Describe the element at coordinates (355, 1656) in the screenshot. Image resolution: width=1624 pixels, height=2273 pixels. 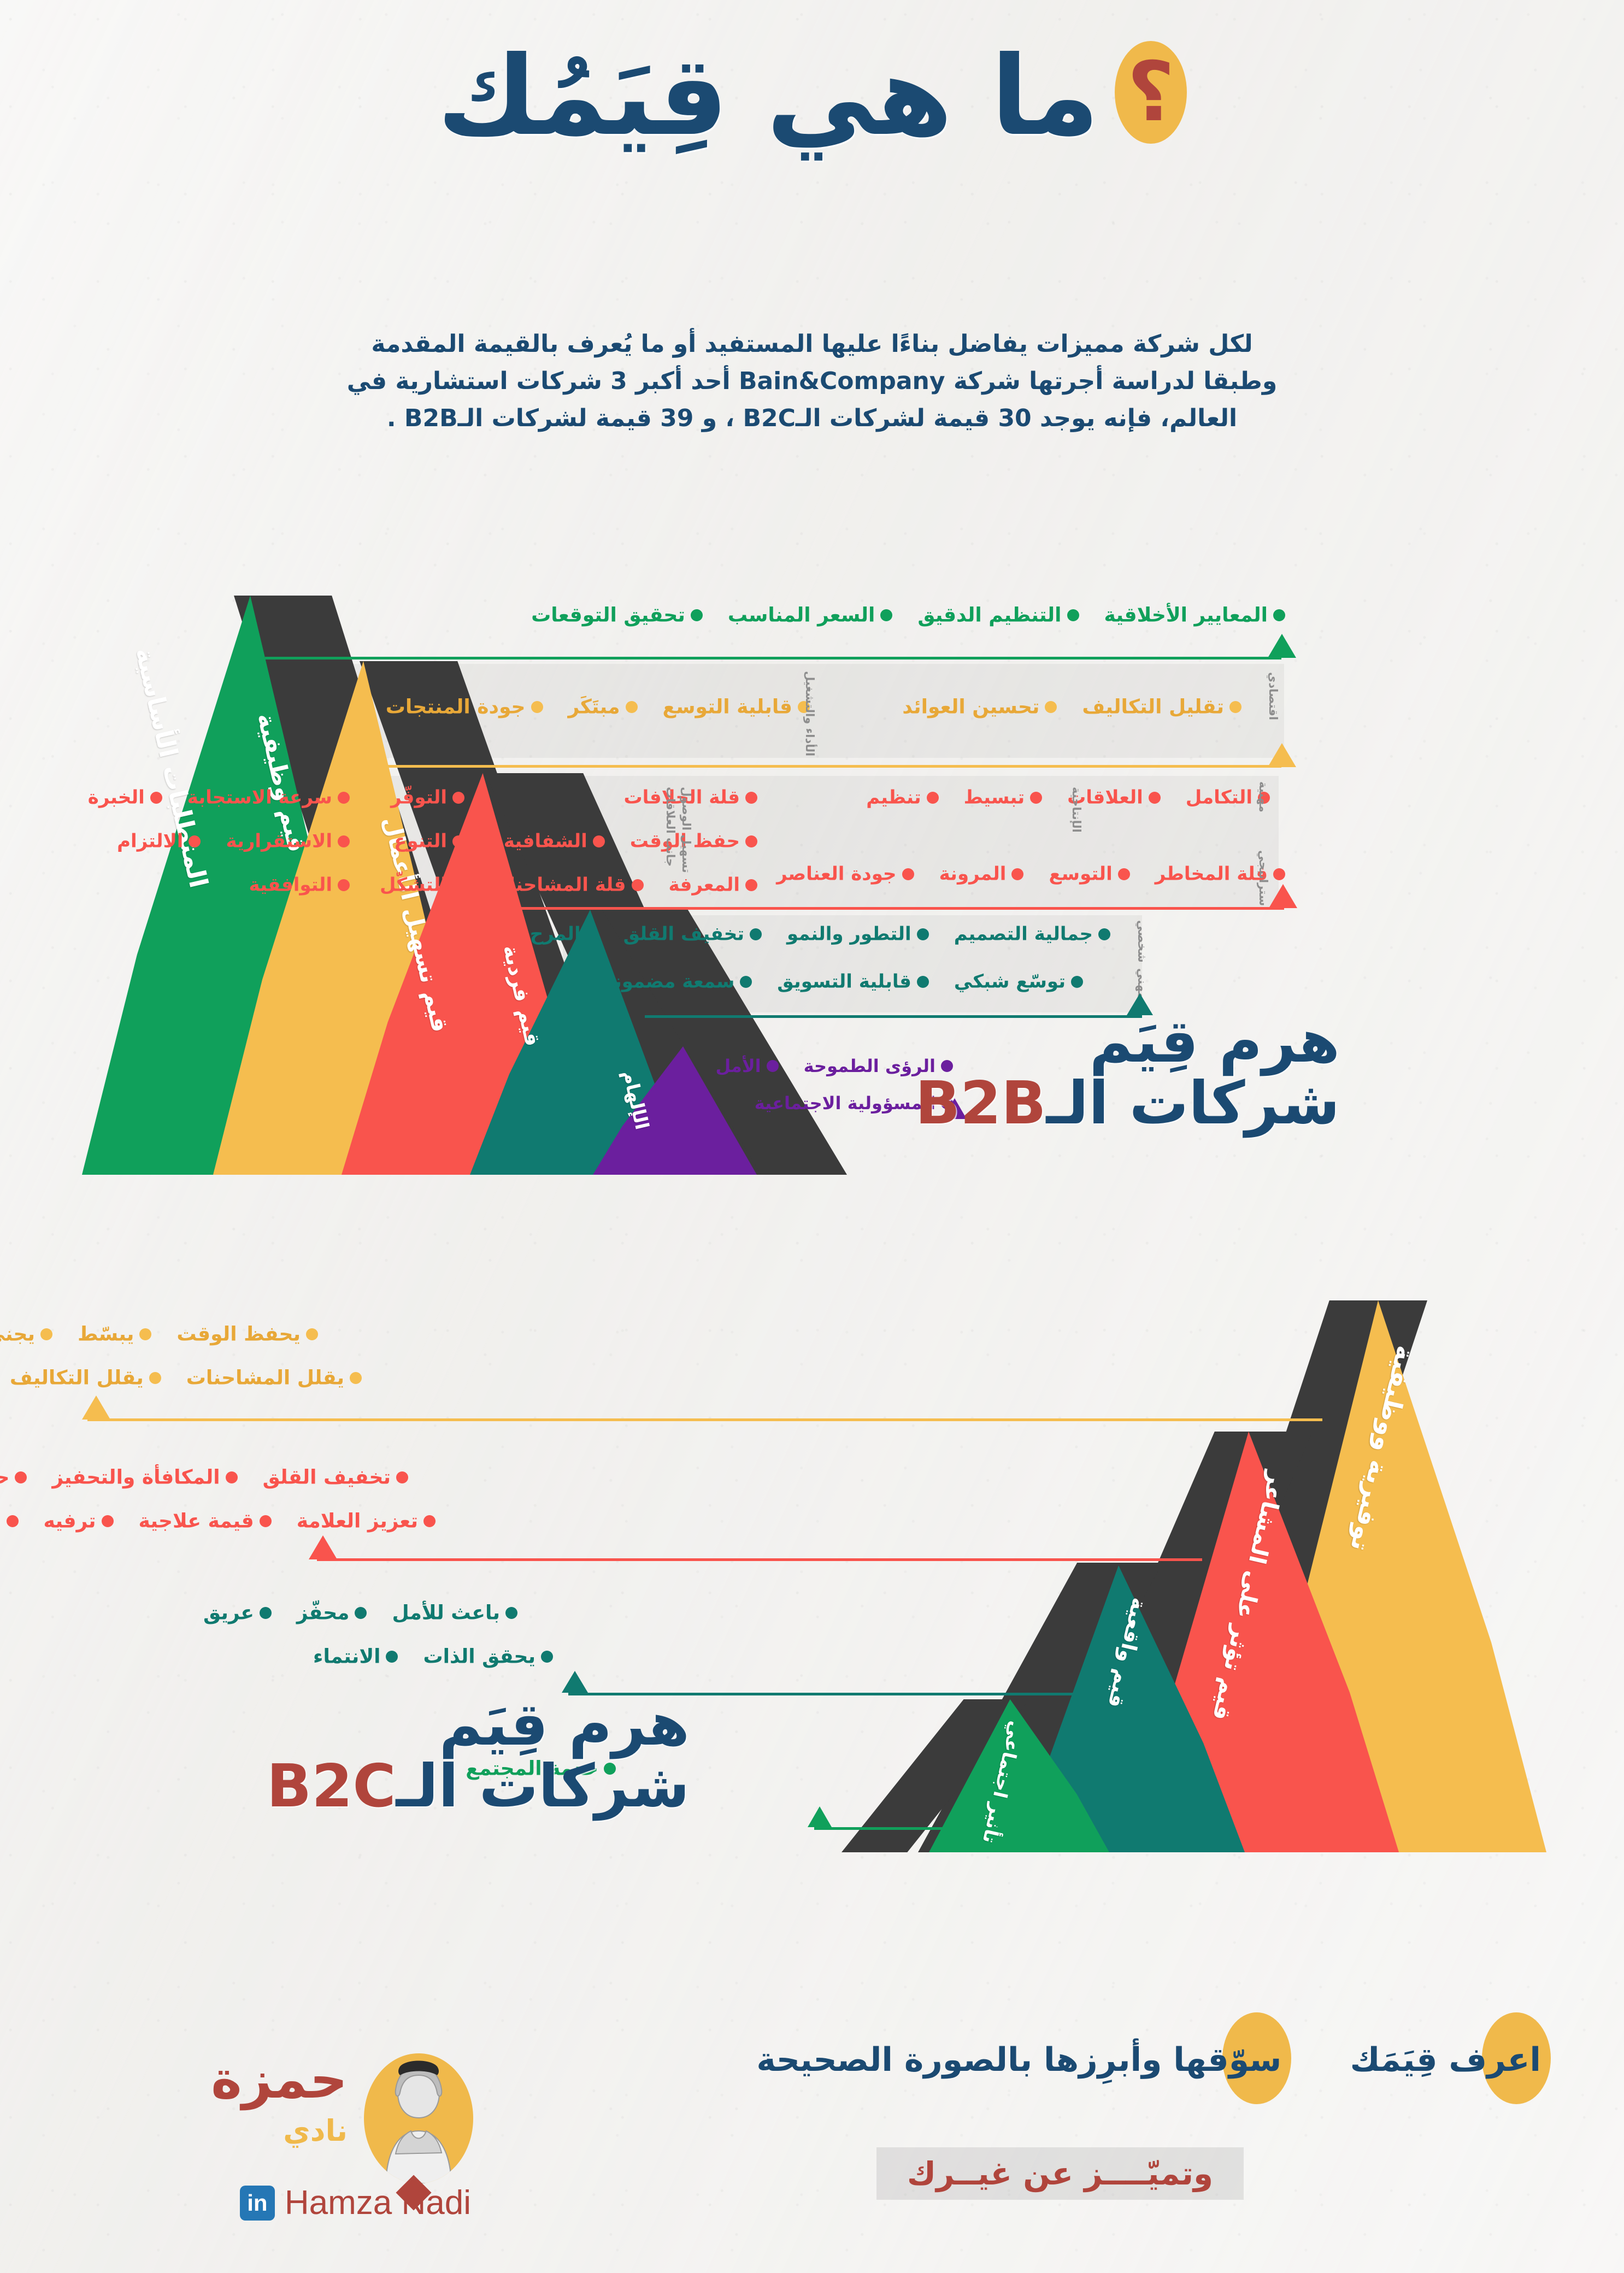
I see `value-item: الانتماء` at that location.